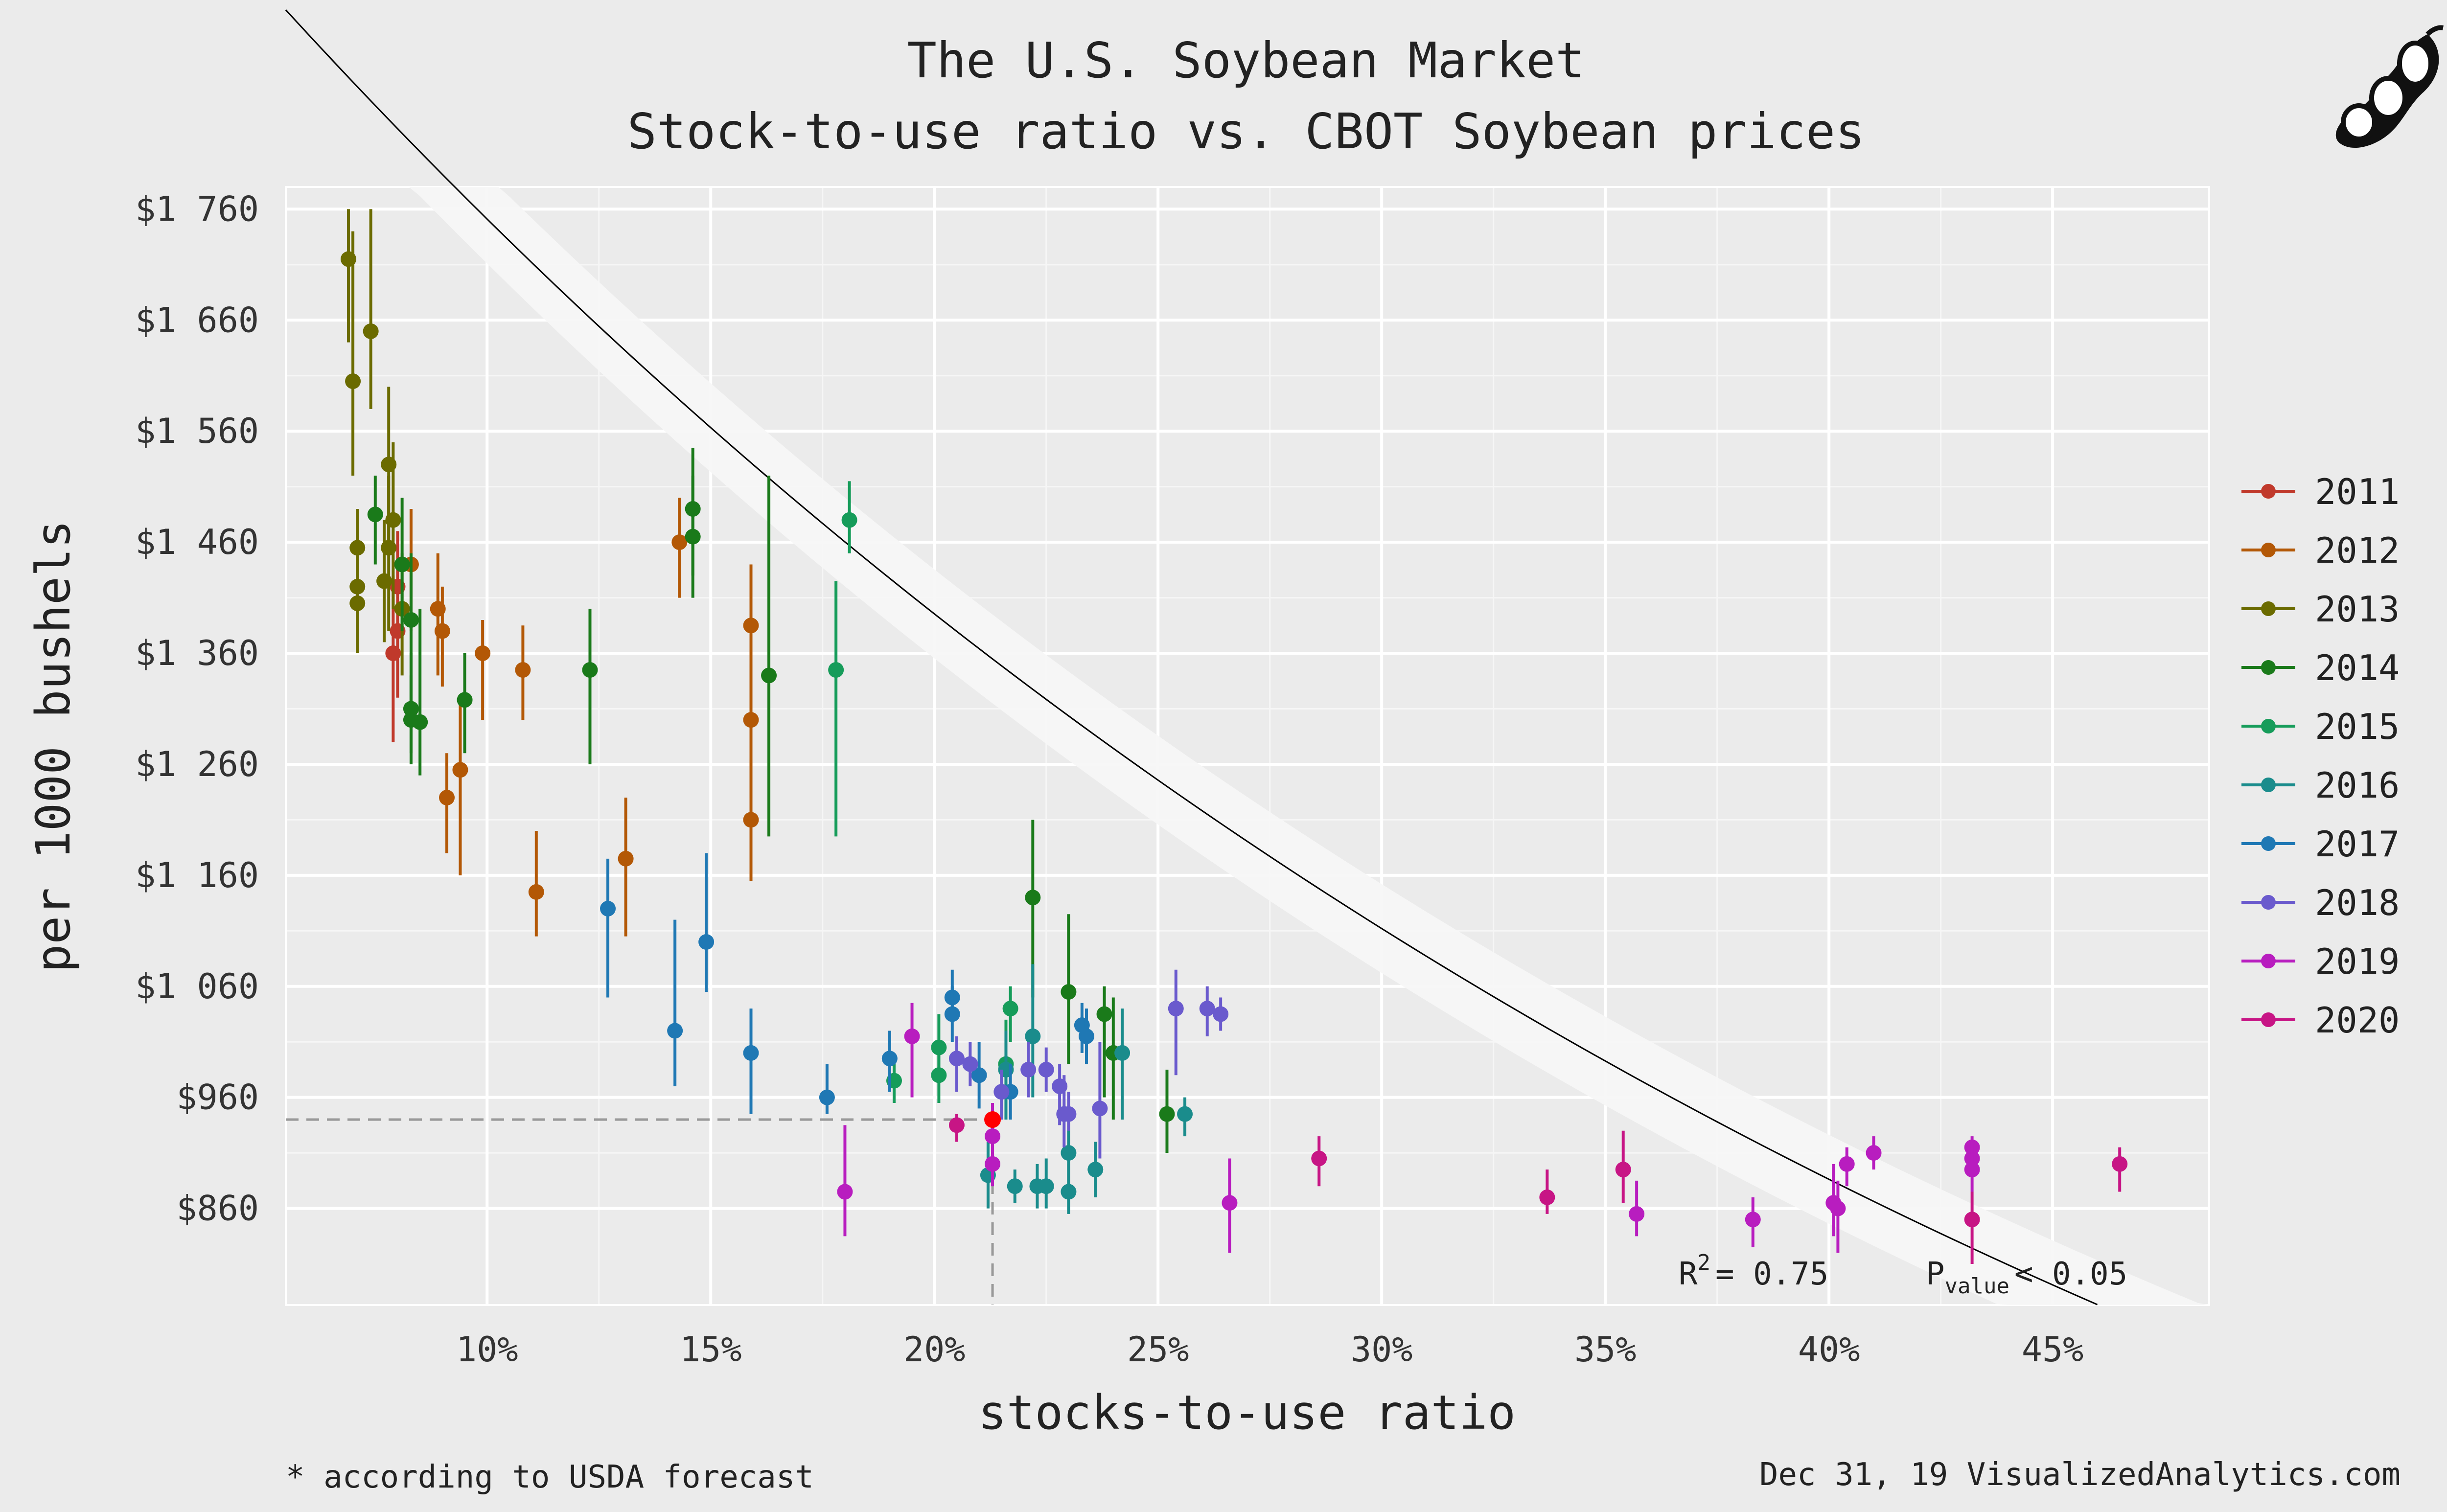 This screenshot has height=1512, width=2447. I want to click on legend-label: 2017, so click(2357, 844).